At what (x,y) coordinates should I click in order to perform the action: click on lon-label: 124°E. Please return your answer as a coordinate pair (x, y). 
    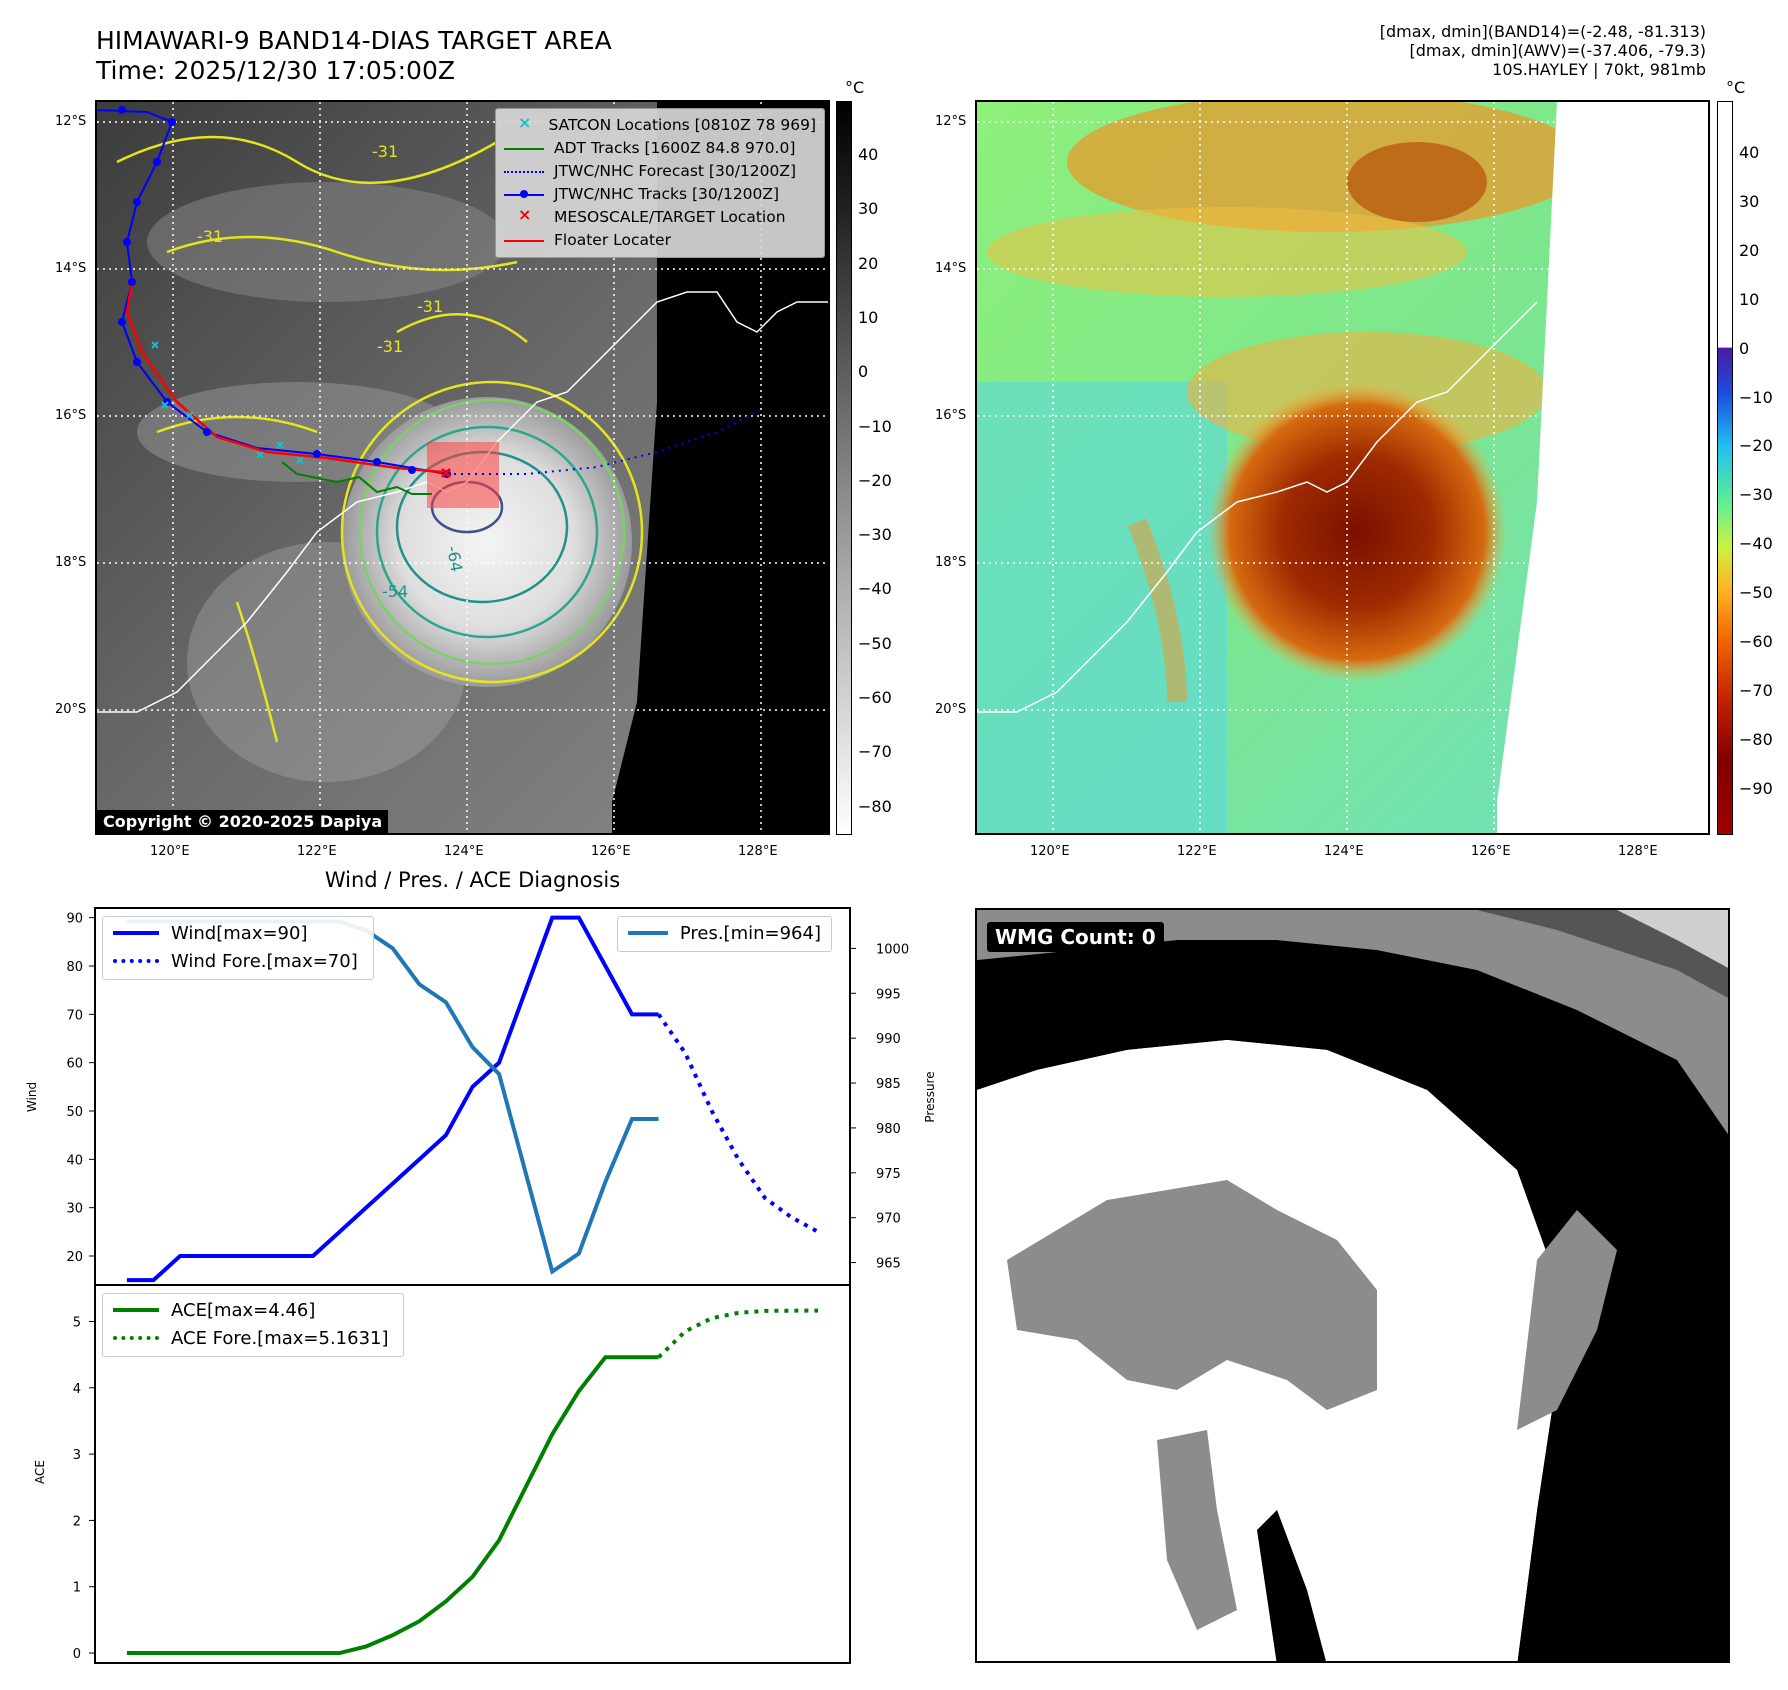
    Looking at the image, I should click on (464, 851).